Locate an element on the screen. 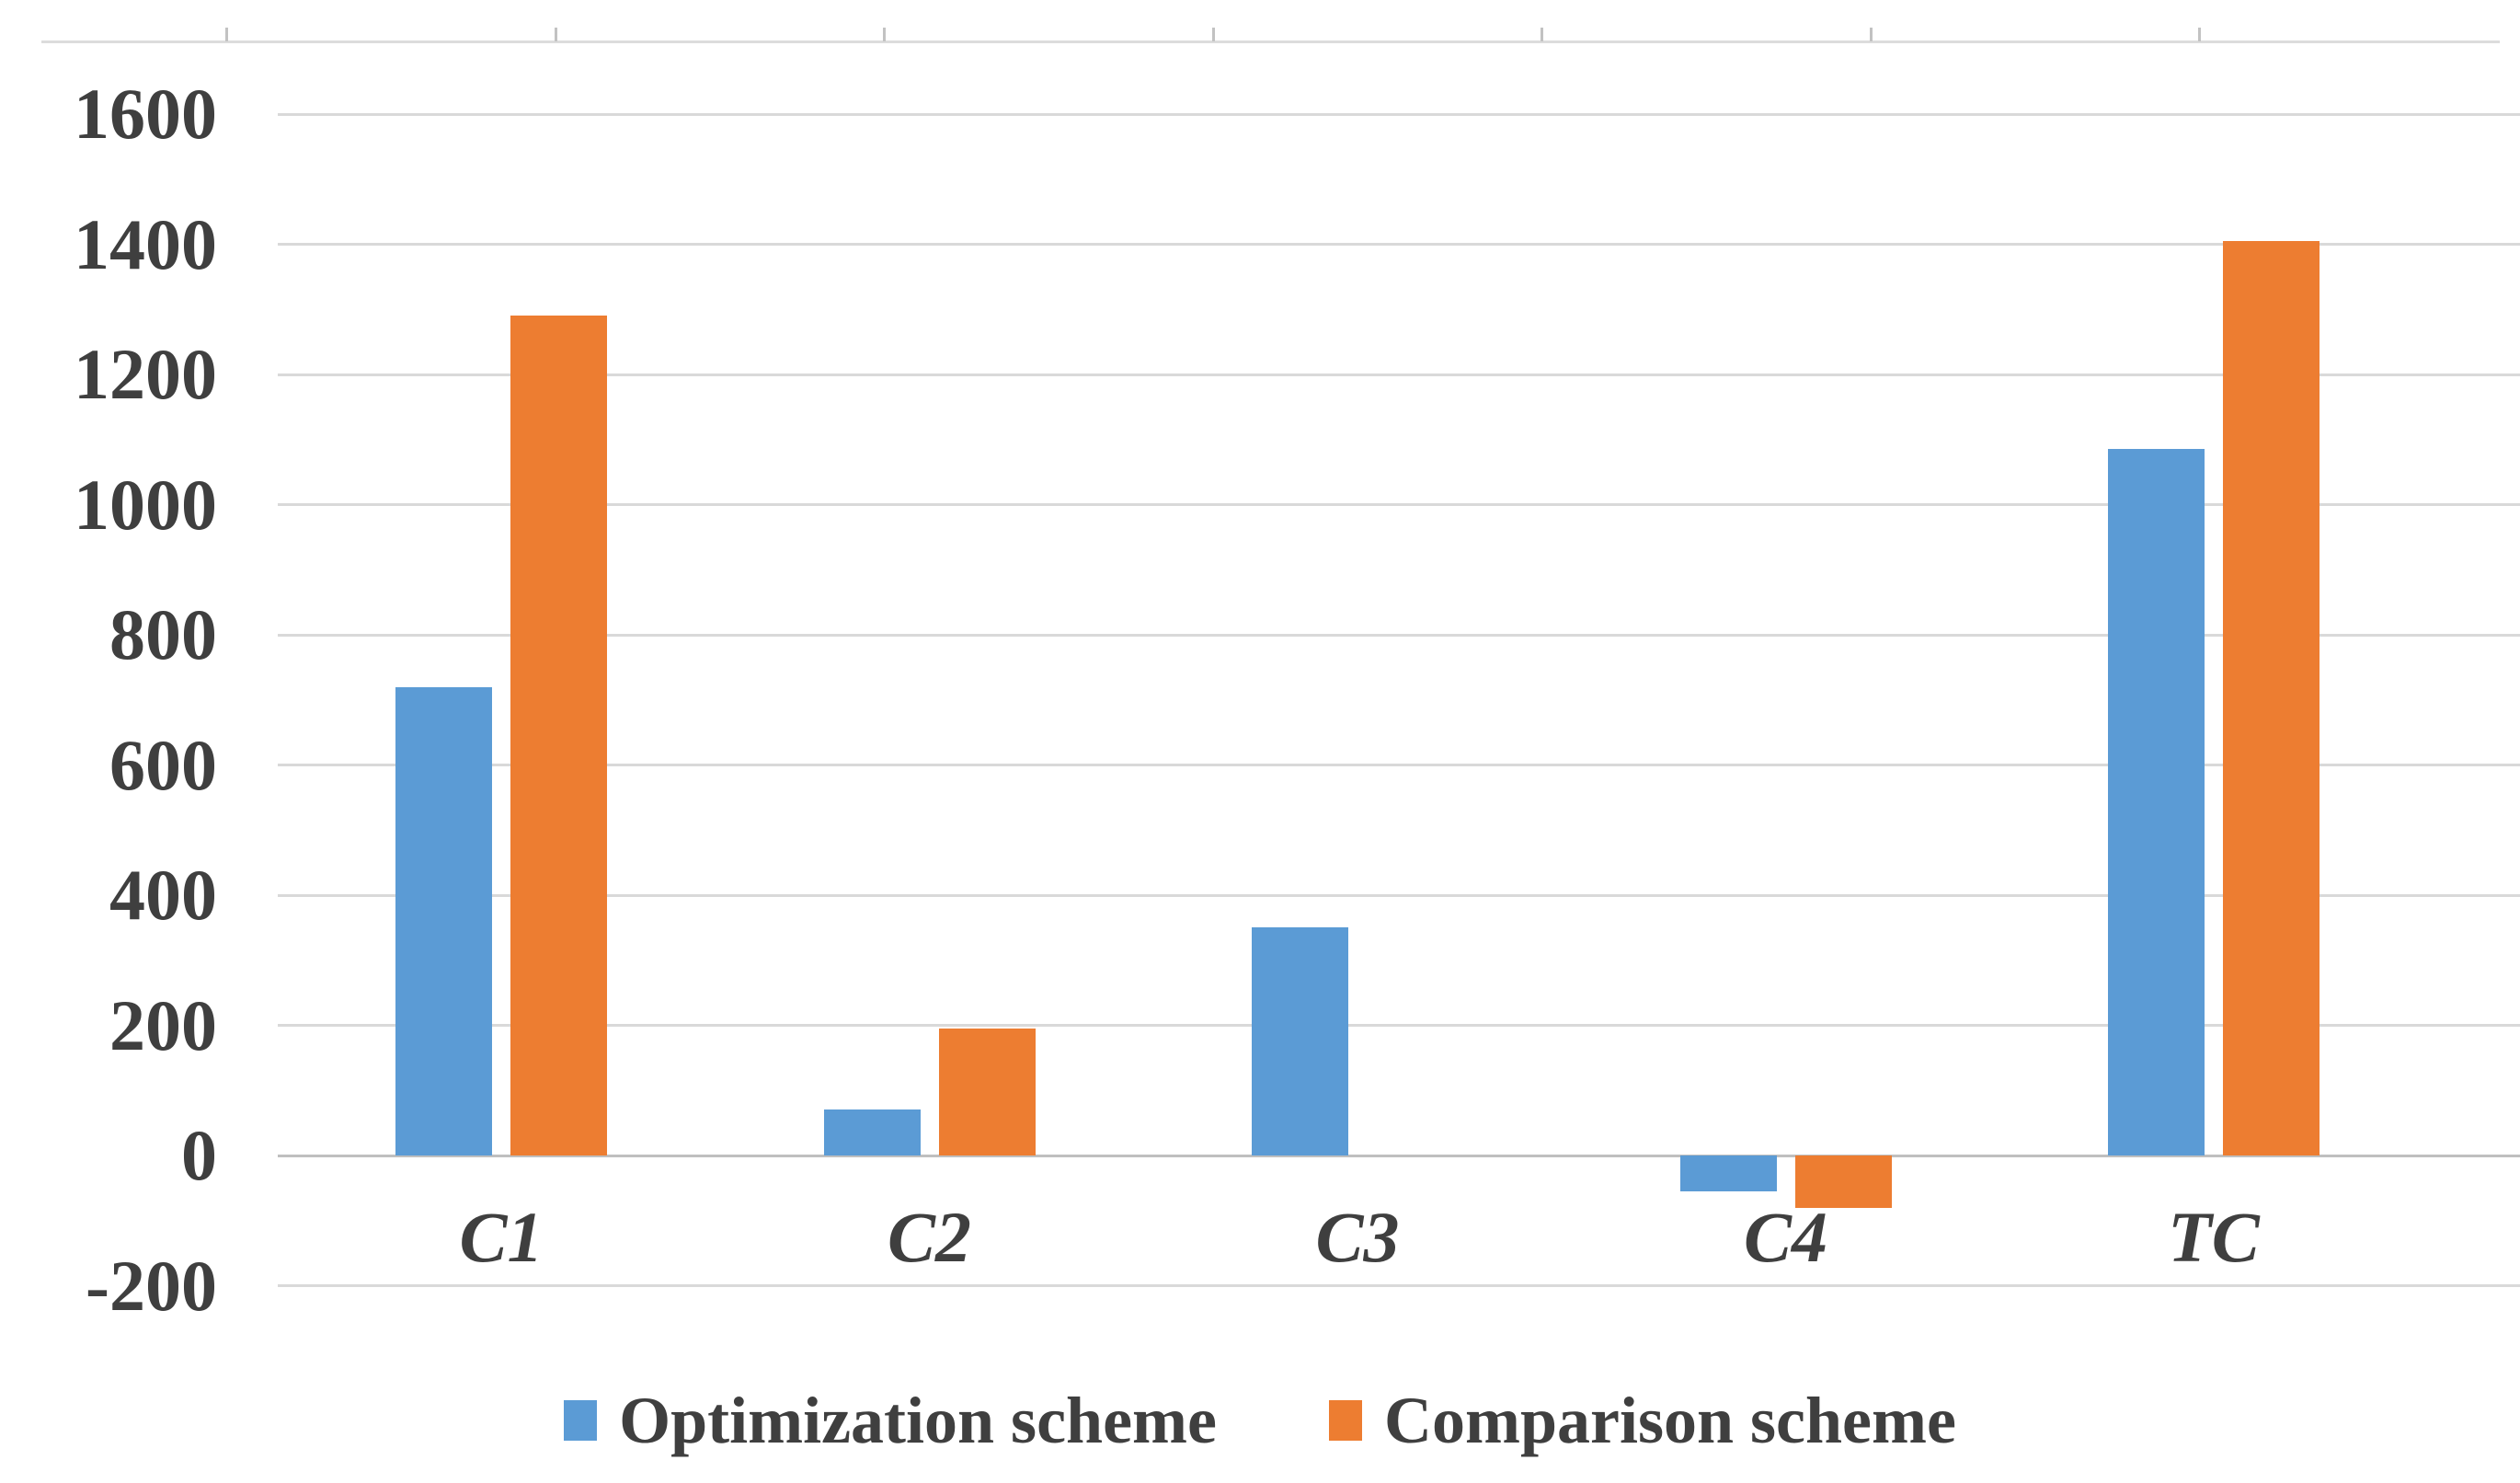 This screenshot has width=2520, height=1483. bar-comparison-scheme-c1 is located at coordinates (558, 735).